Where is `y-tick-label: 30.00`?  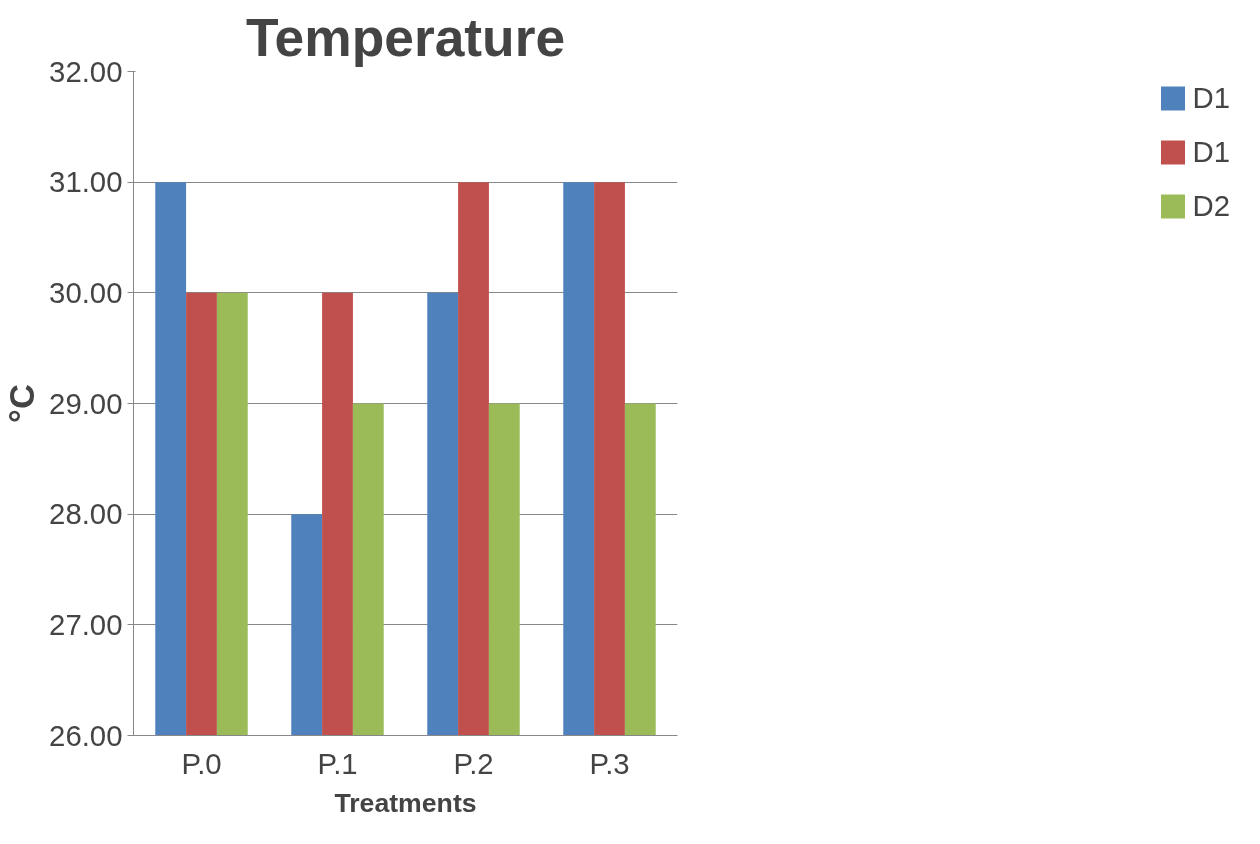
y-tick-label: 30.00 is located at coordinates (86, 292).